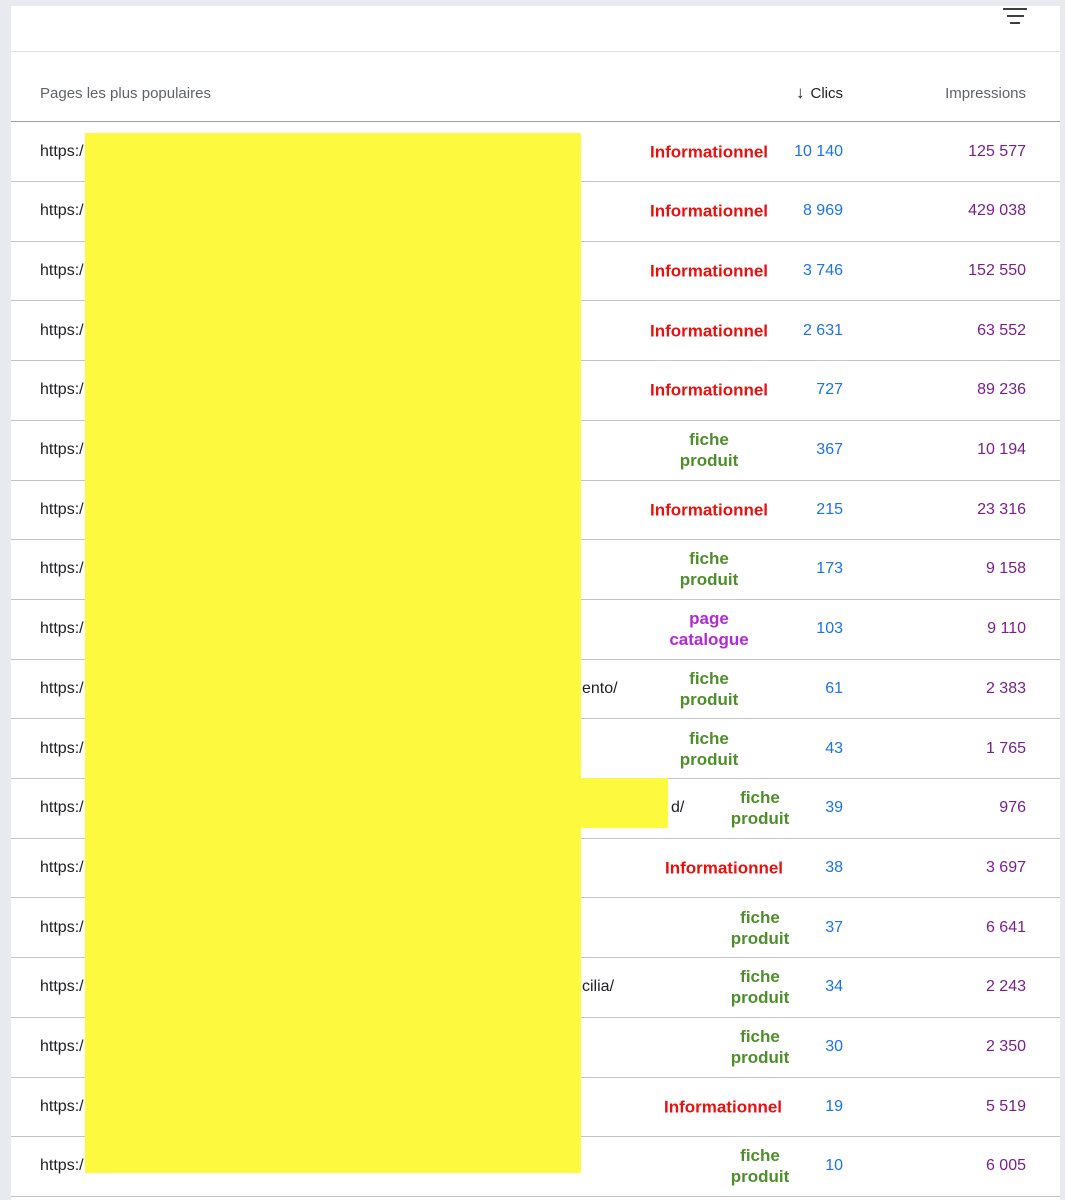 The image size is (1065, 1200). Describe the element at coordinates (600, 688) in the screenshot. I see `page-url-suffix: ento/` at that location.